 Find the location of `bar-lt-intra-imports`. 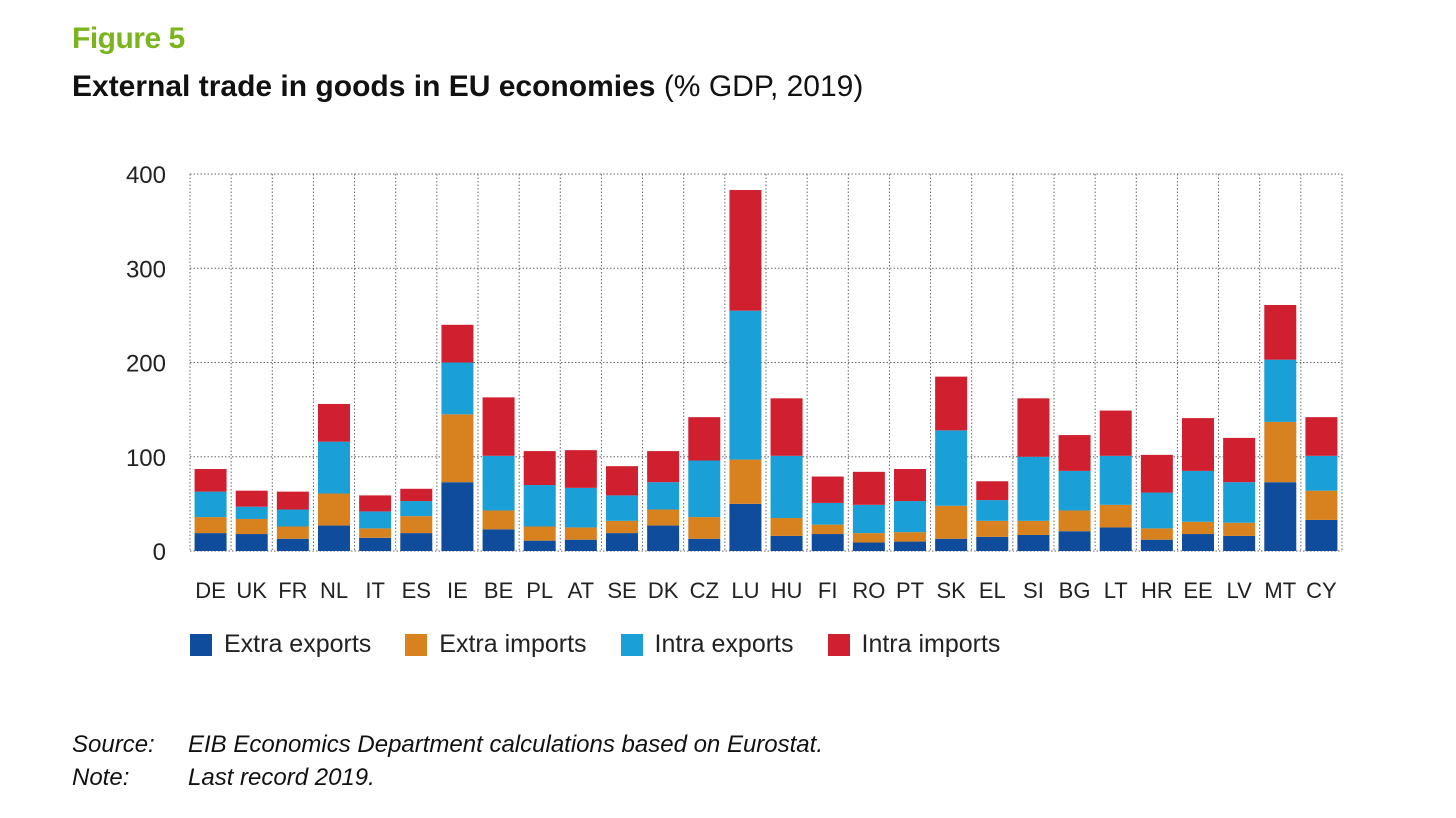

bar-lt-intra-imports is located at coordinates (1115, 433).